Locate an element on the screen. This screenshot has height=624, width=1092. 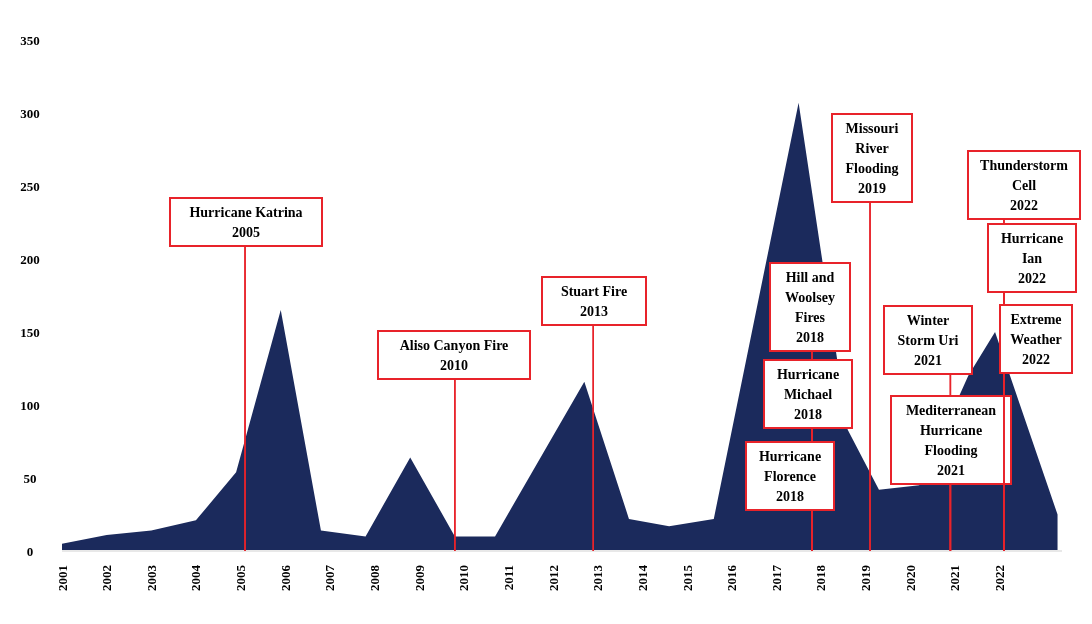
annotation: Mediterranean Hurricane Flooding 2021 is located at coordinates (951, 440).